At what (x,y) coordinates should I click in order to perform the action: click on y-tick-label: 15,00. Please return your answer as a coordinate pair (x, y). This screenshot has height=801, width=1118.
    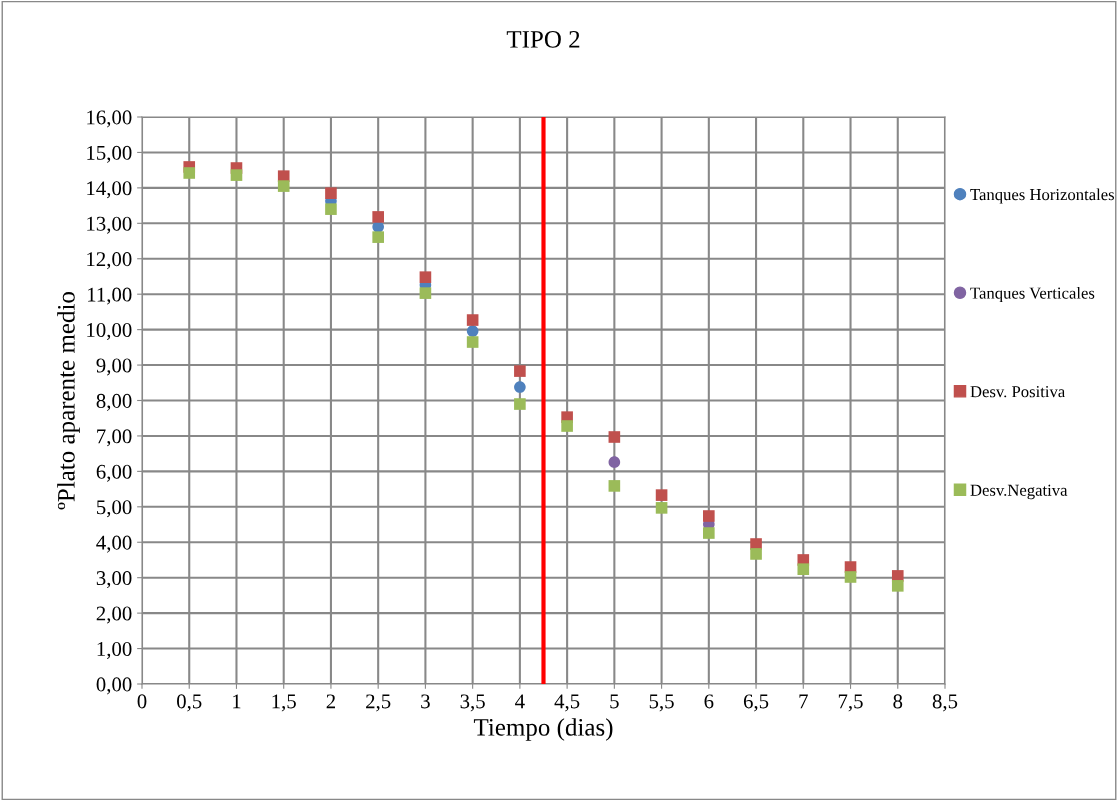
    Looking at the image, I should click on (109, 154).